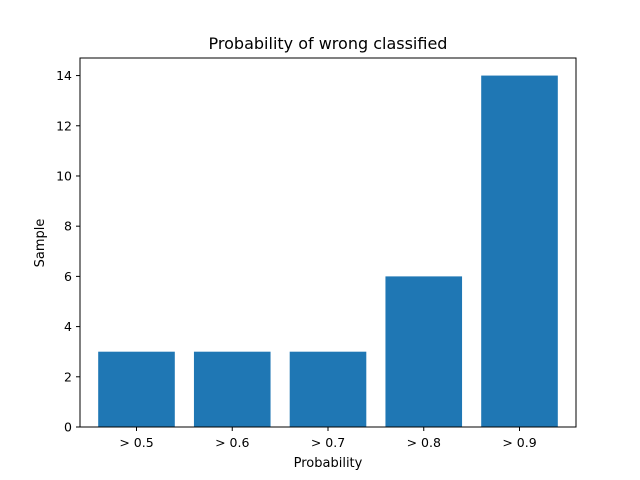 This screenshot has width=640, height=480. Describe the element at coordinates (68, 376) in the screenshot. I see `y-tick-label: 2` at that location.